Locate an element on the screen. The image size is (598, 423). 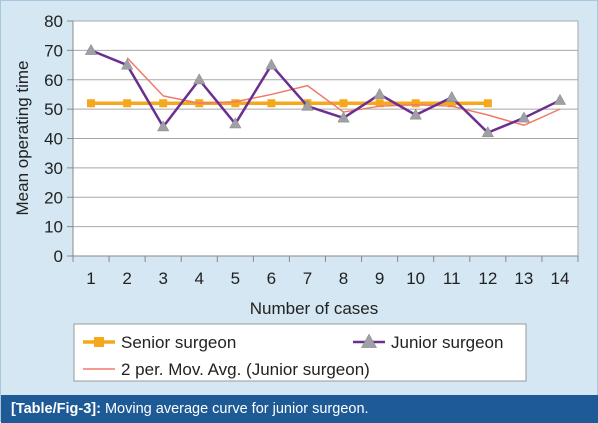
caption-text: Moving average curve for junior surgeon. is located at coordinates (234, 409).